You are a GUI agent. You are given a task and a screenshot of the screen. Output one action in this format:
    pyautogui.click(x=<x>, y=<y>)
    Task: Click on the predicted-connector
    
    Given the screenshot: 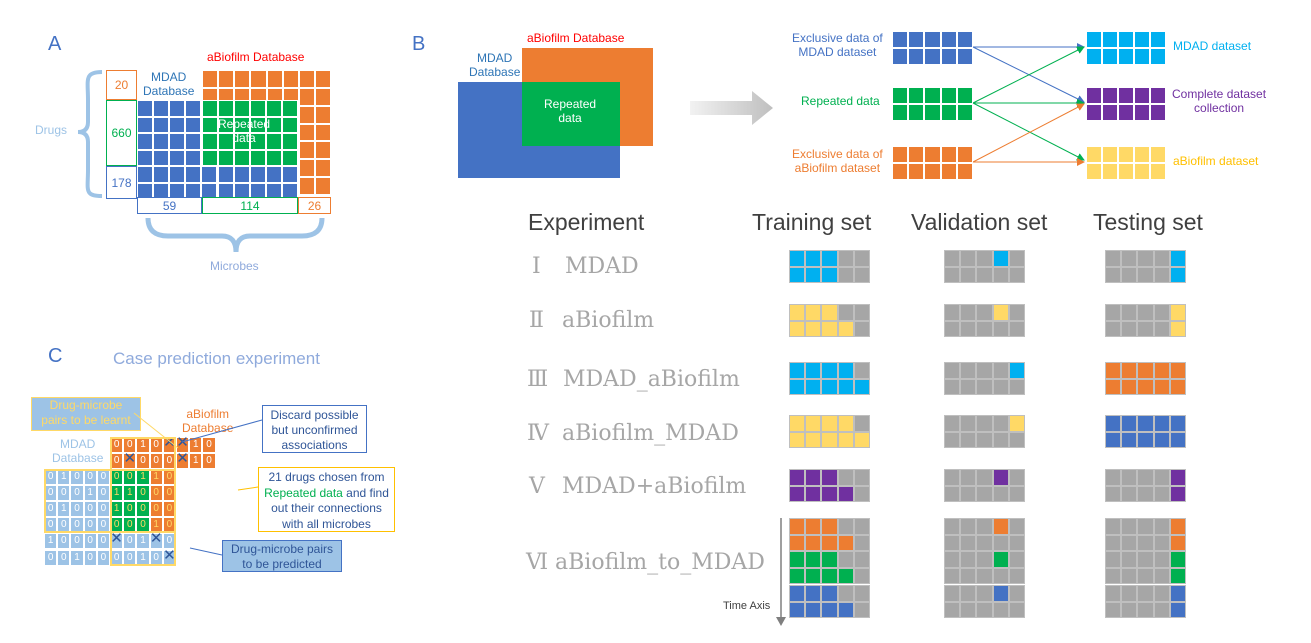 What is the action you would take?
    pyautogui.click(x=206, y=551)
    